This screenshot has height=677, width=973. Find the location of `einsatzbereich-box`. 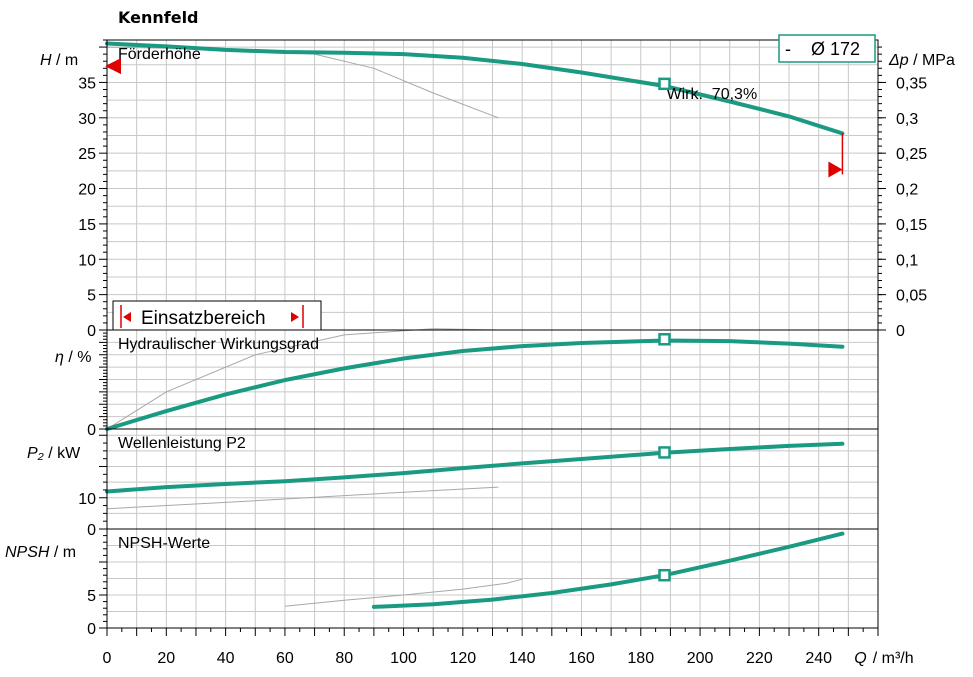

einsatzbereich-box is located at coordinates (217, 315).